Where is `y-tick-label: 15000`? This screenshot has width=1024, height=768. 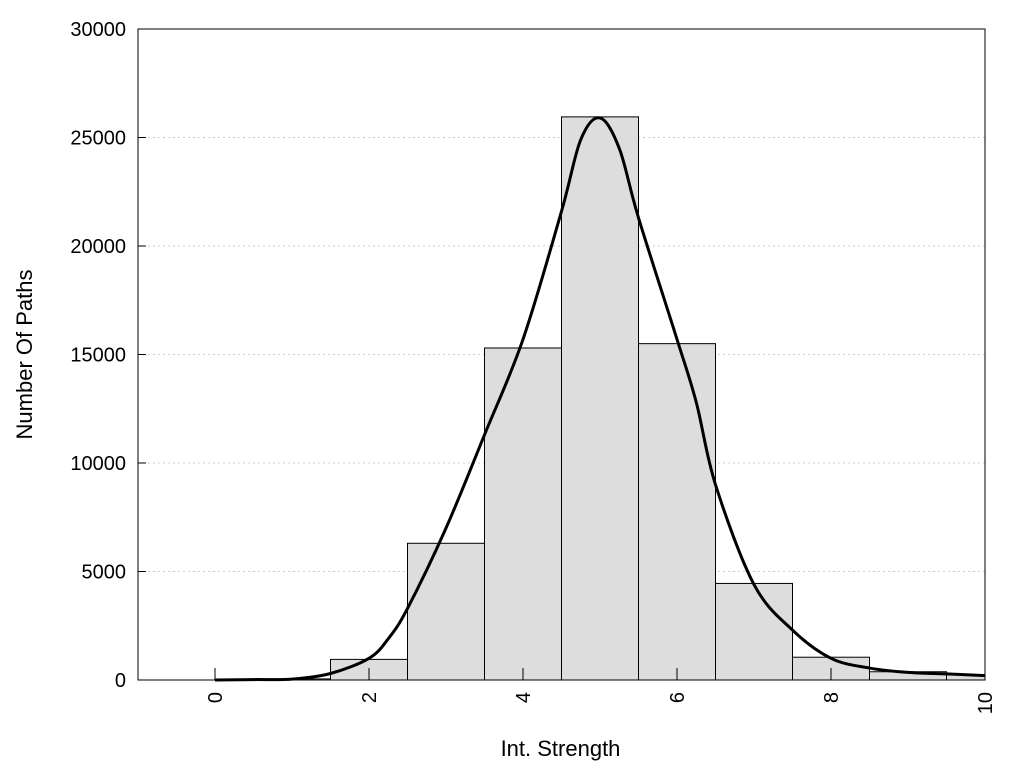
y-tick-label: 15000 is located at coordinates (98, 356).